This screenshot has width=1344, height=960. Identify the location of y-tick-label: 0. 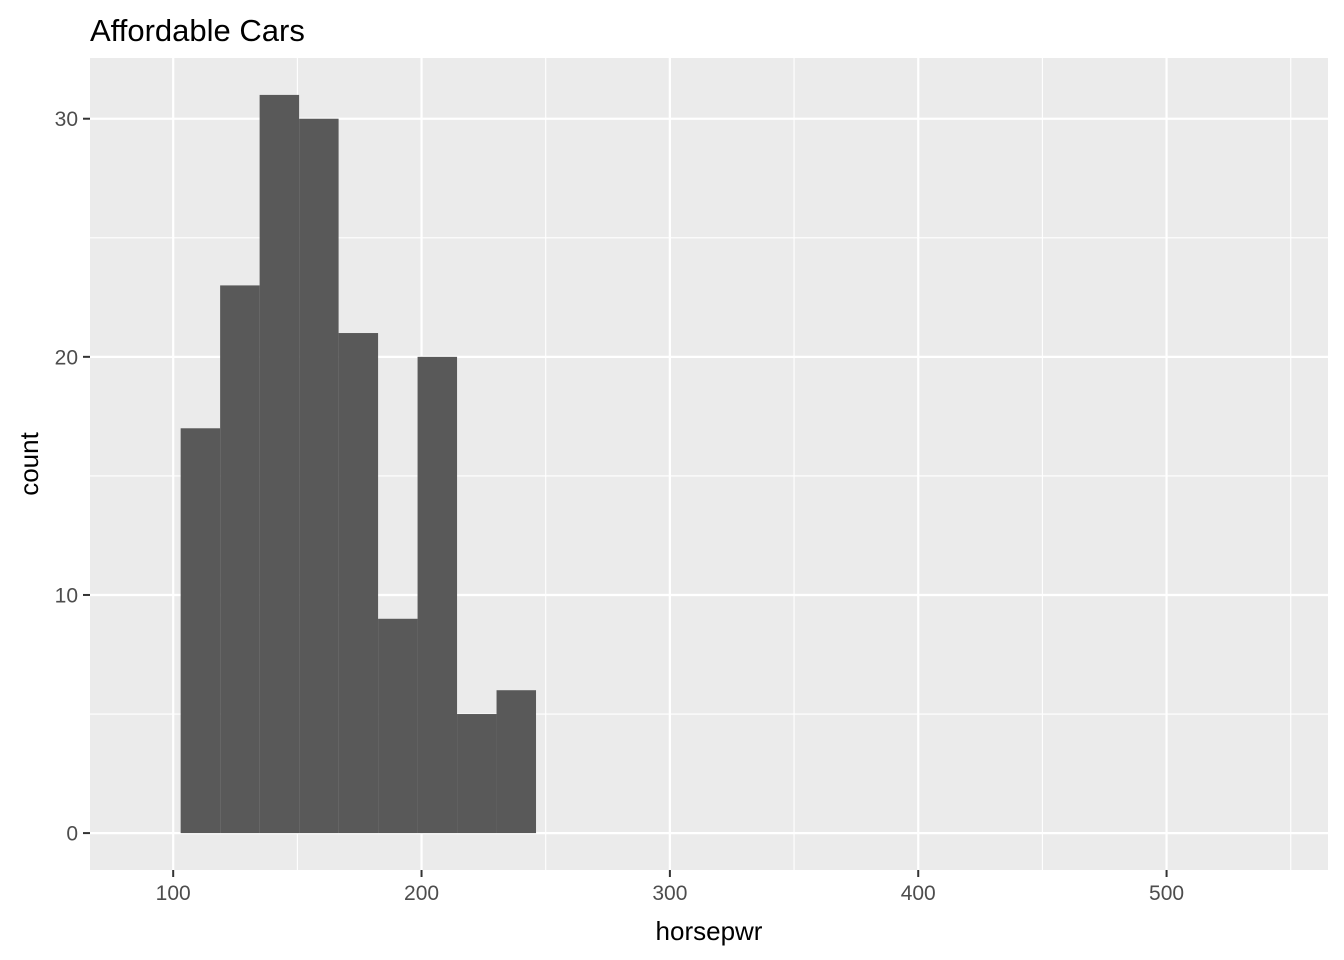
(72, 834).